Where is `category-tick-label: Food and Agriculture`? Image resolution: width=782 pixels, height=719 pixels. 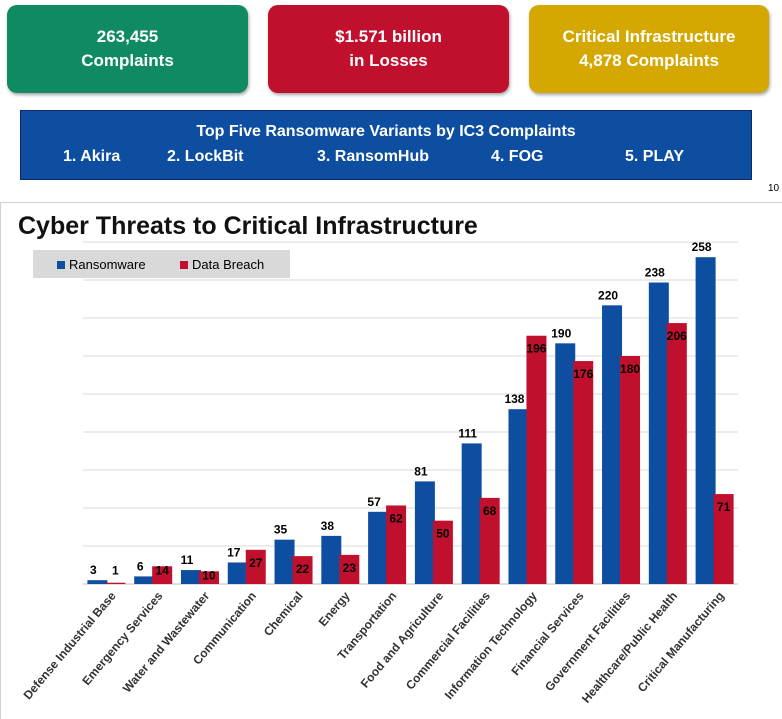
category-tick-label: Food and Agriculture is located at coordinates (402, 640).